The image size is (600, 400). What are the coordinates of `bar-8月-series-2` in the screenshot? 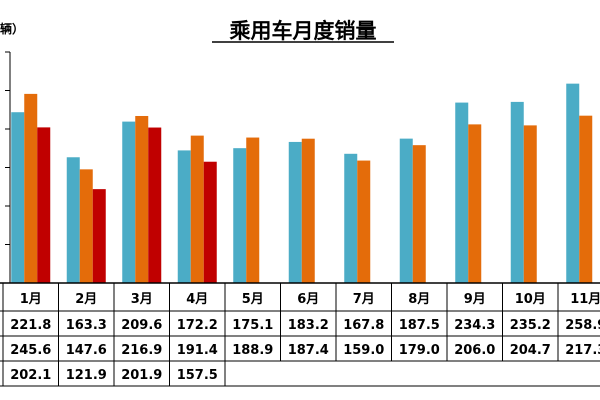 It's located at (419, 214).